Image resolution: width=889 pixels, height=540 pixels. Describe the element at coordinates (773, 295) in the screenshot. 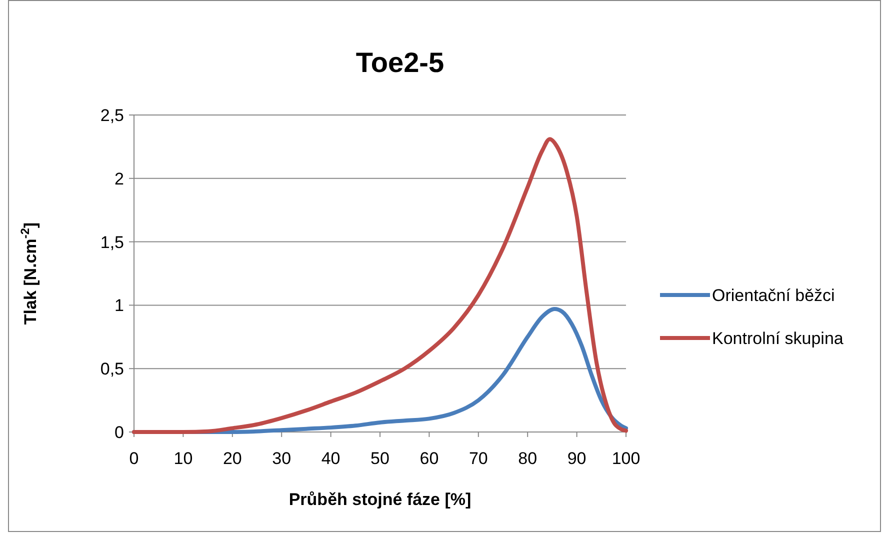

I see `legend-label: Orientační běžci` at that location.